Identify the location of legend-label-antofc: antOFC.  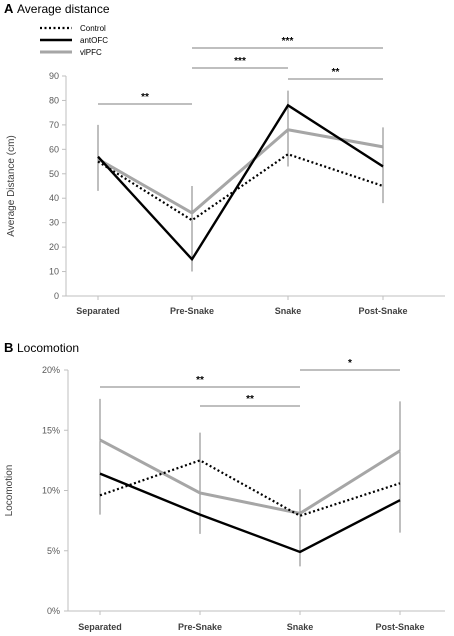
(94, 40).